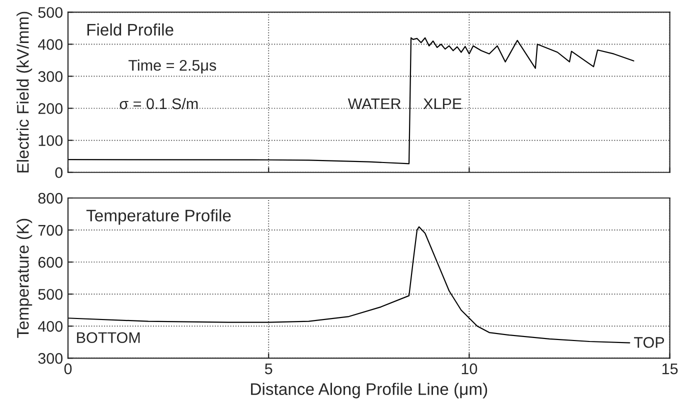 This screenshot has width=680, height=407. I want to click on text: Field Profile, so click(130, 29).